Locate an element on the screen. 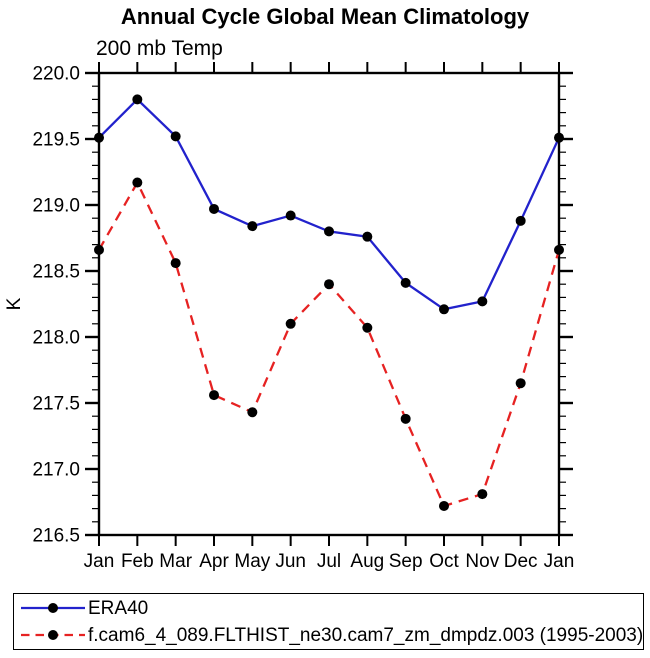  svg-text: Oct is located at coordinates (444, 561).